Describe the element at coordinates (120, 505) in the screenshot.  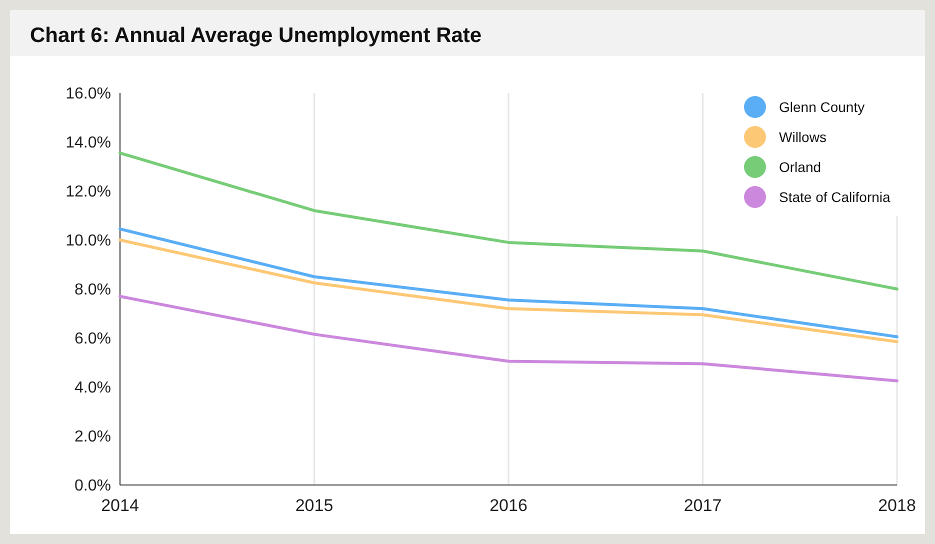
I see `x-tick-label: 2014` at that location.